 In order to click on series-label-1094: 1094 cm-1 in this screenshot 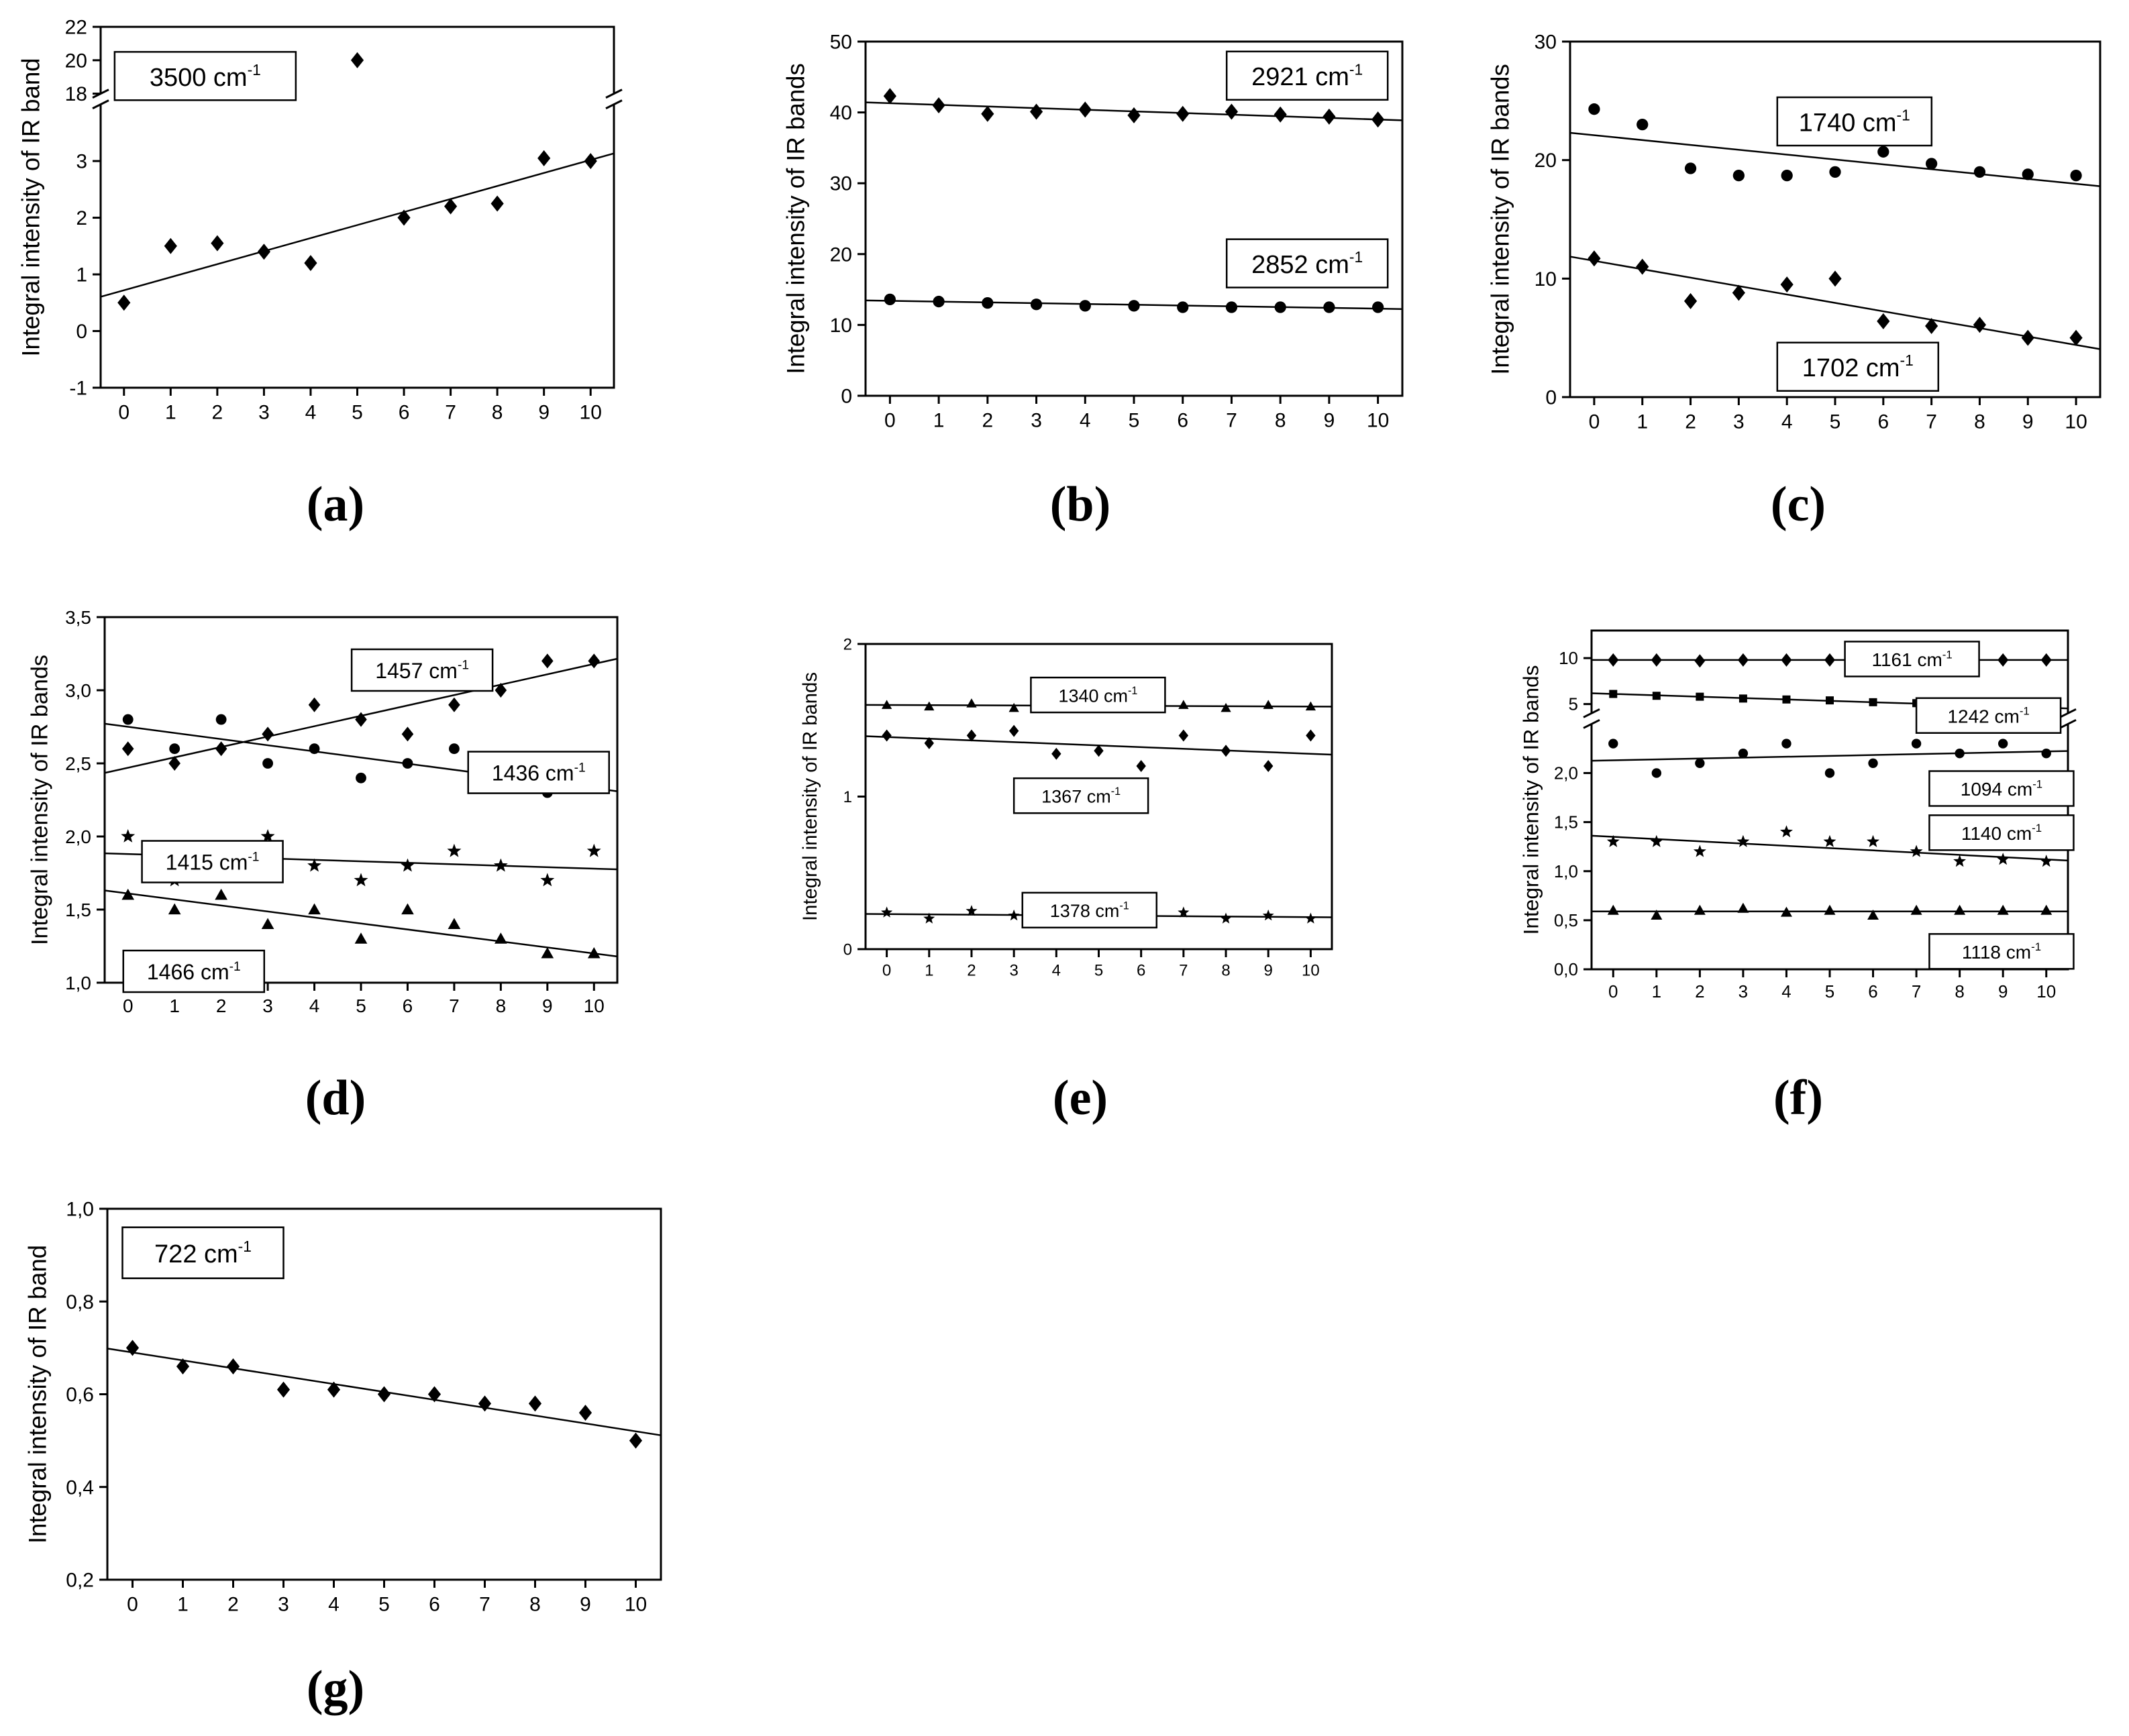, I will do `click(2001, 788)`.